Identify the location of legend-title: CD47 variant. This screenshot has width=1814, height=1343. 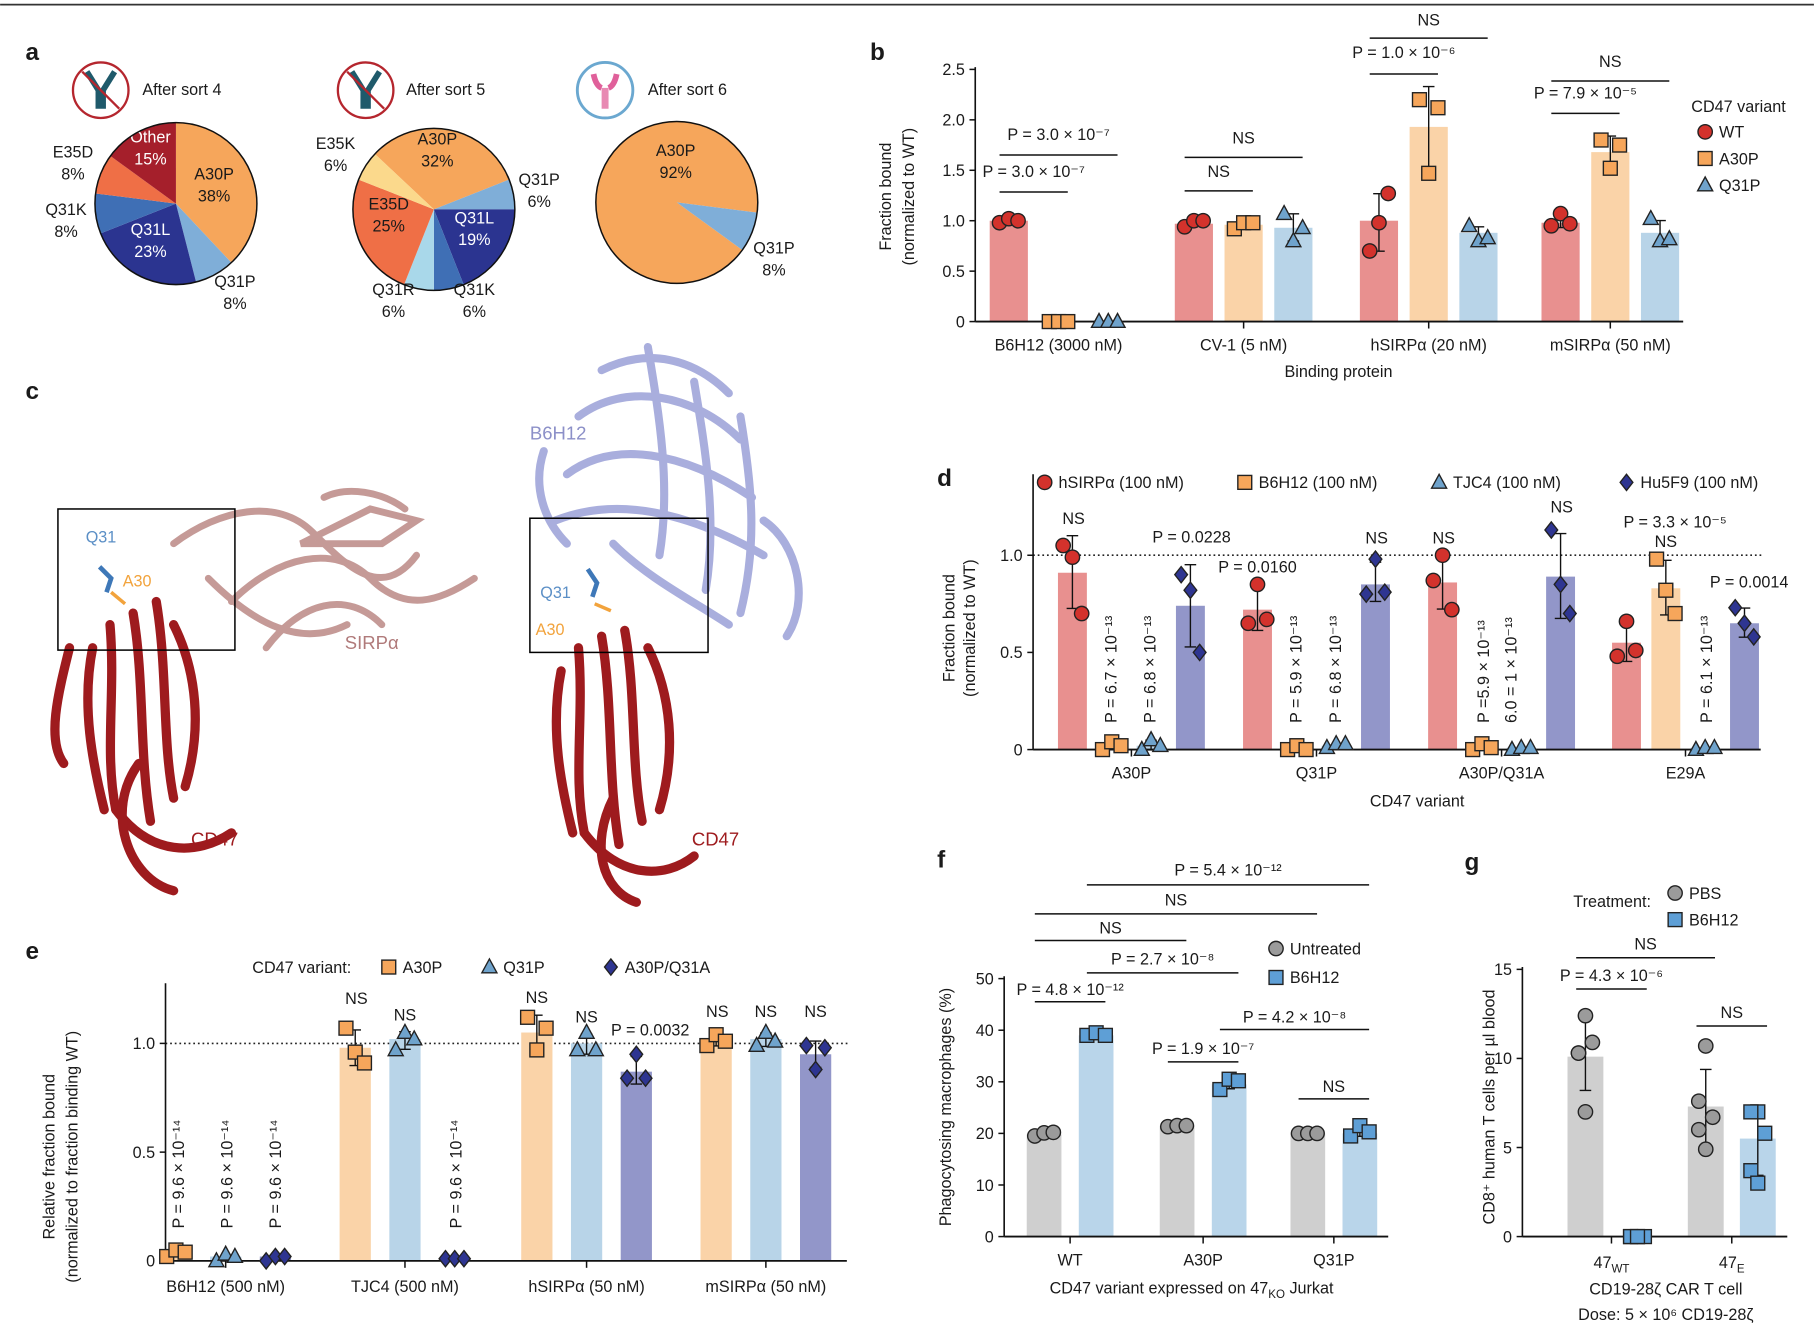
(1738, 107).